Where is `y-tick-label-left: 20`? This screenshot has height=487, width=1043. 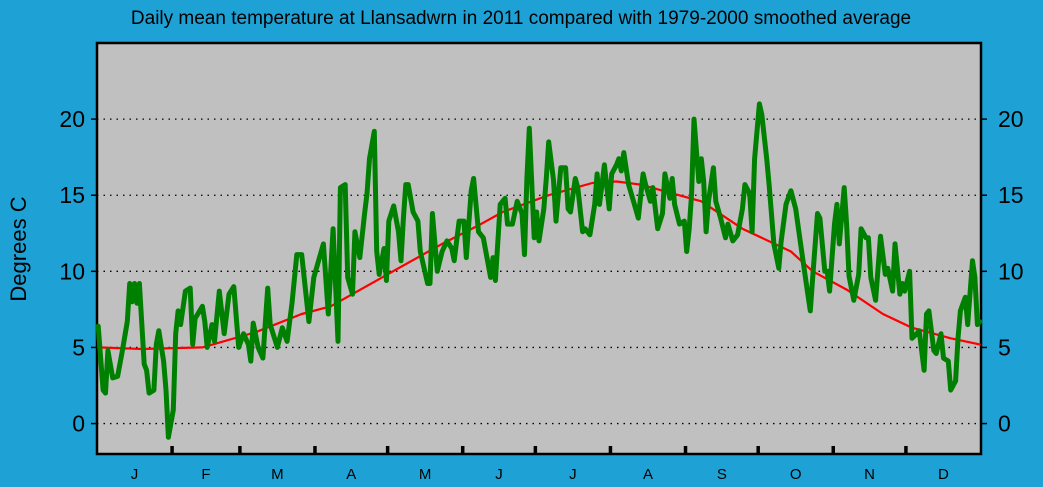
y-tick-label-left: 20 is located at coordinates (72, 119).